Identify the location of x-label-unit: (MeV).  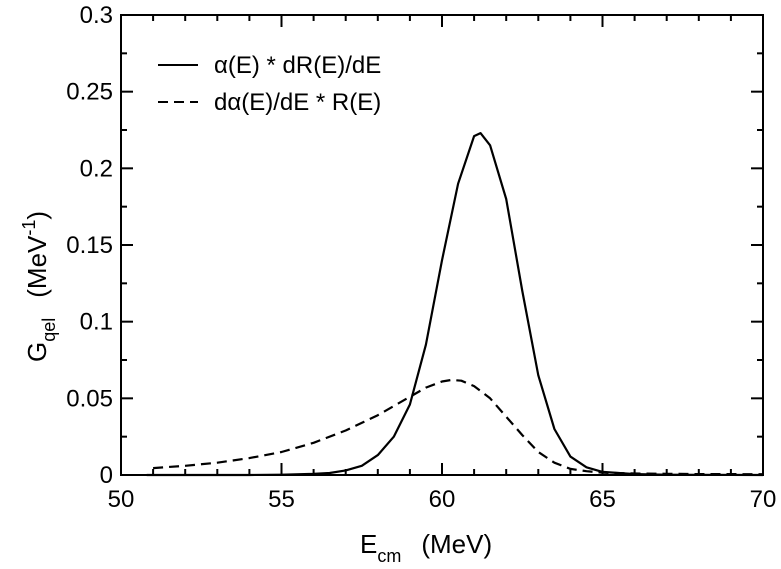
(456, 544).